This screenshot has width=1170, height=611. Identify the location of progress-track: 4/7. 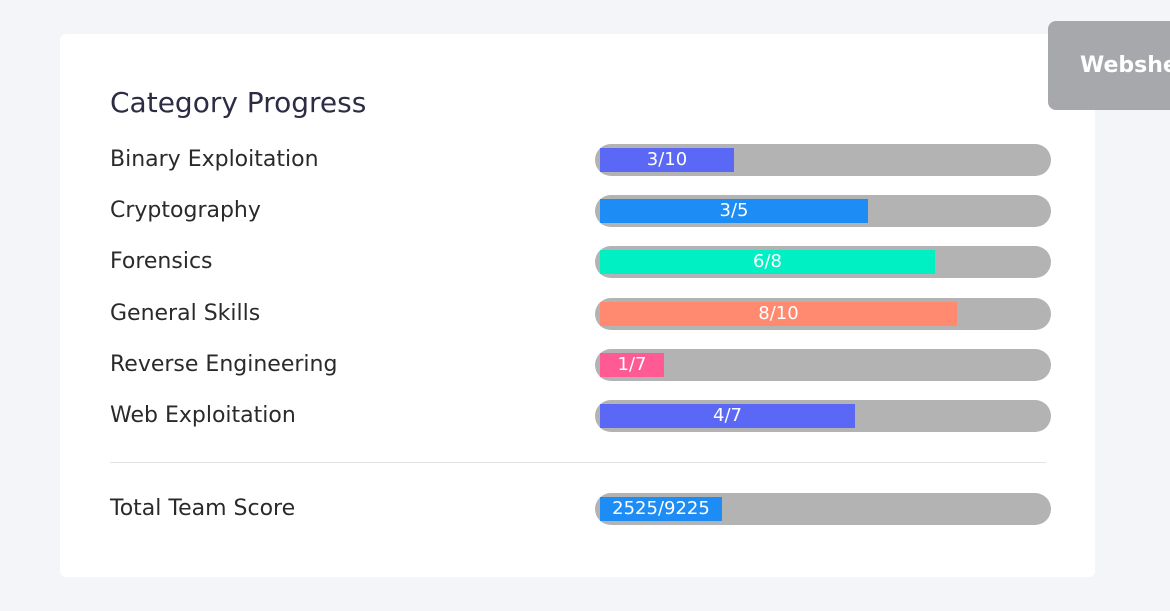
(823, 416).